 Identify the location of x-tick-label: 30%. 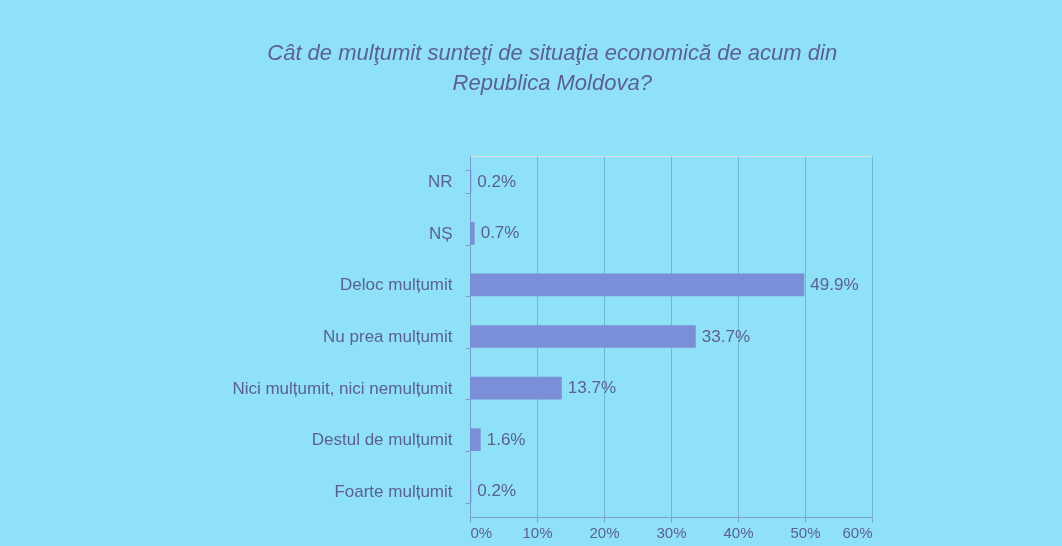
(671, 532).